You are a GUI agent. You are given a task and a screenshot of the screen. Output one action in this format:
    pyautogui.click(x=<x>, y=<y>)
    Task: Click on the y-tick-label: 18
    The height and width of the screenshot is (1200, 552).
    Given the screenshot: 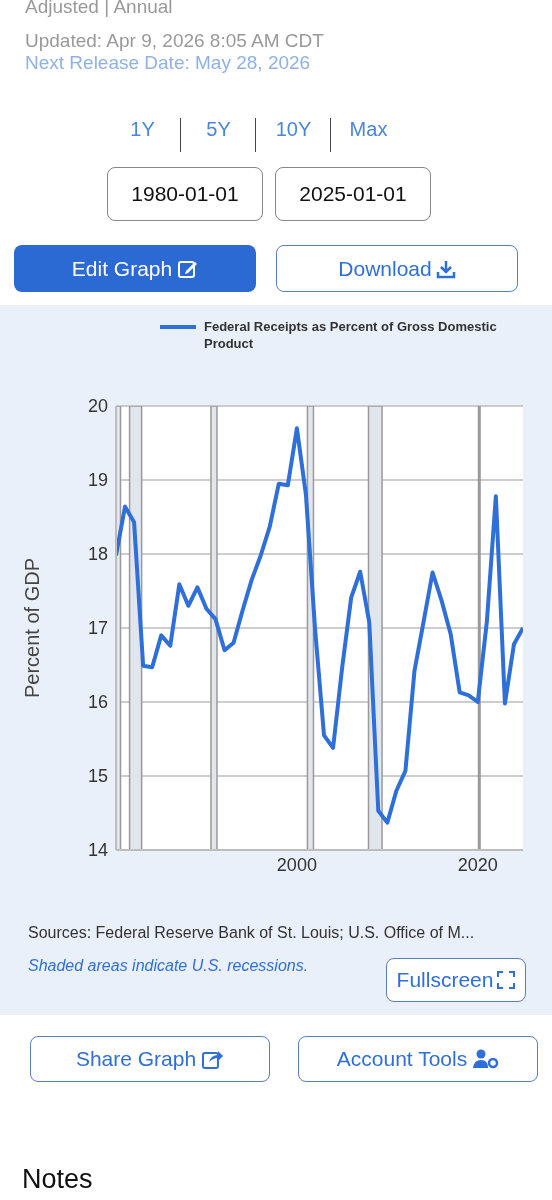 What is the action you would take?
    pyautogui.click(x=97, y=554)
    